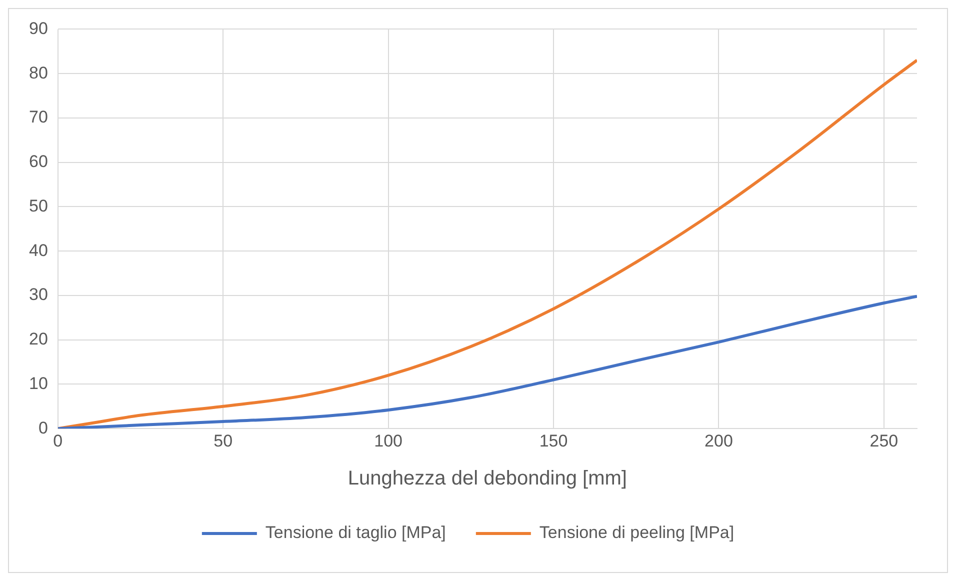 This screenshot has width=958, height=581. I want to click on x-tick-label: 50, so click(223, 440).